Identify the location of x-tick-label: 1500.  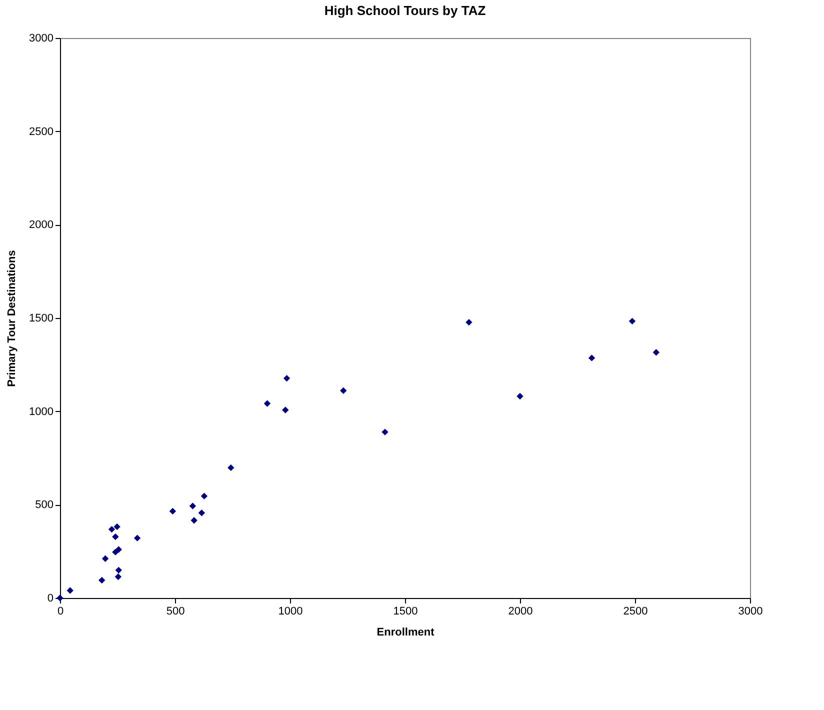
(405, 612).